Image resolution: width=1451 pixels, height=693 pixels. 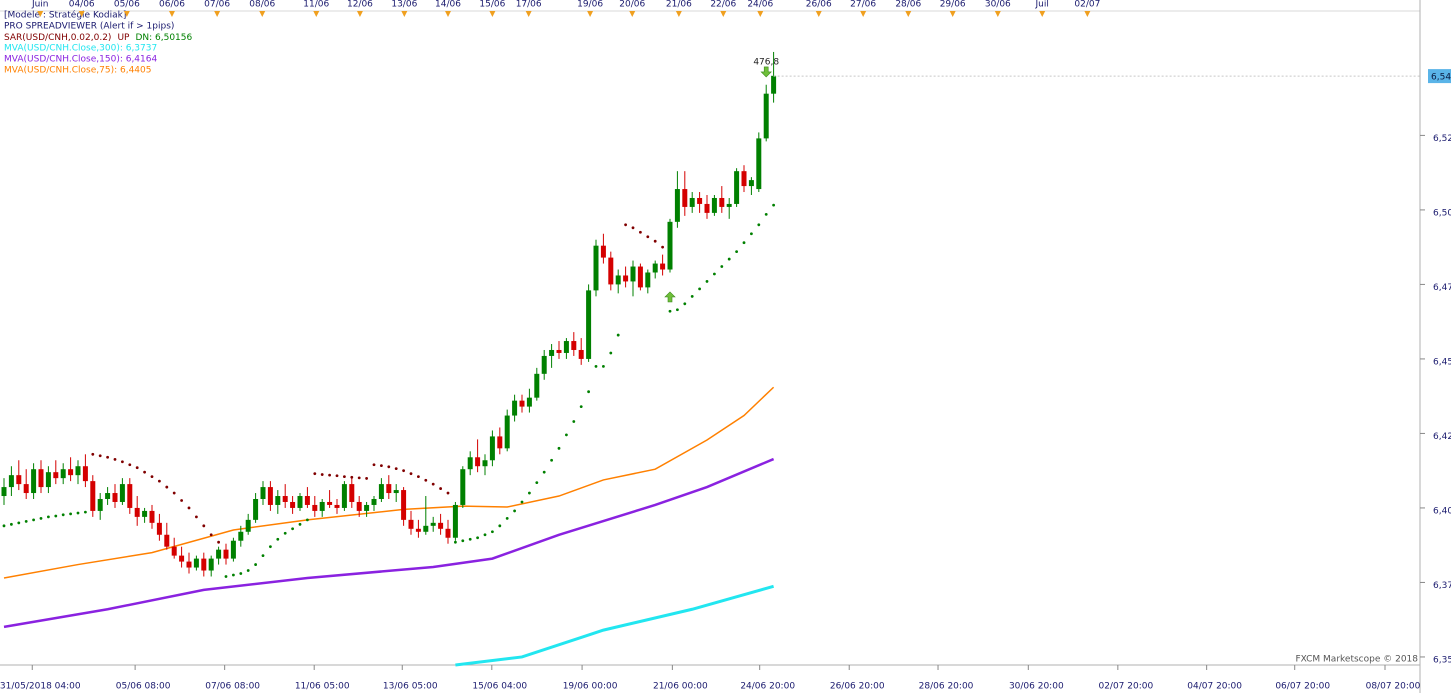 What do you see at coordinates (78, 71) in the screenshot?
I see `legend-ma: MVA(USD/CNH.Close,75): 6,4405` at bounding box center [78, 71].